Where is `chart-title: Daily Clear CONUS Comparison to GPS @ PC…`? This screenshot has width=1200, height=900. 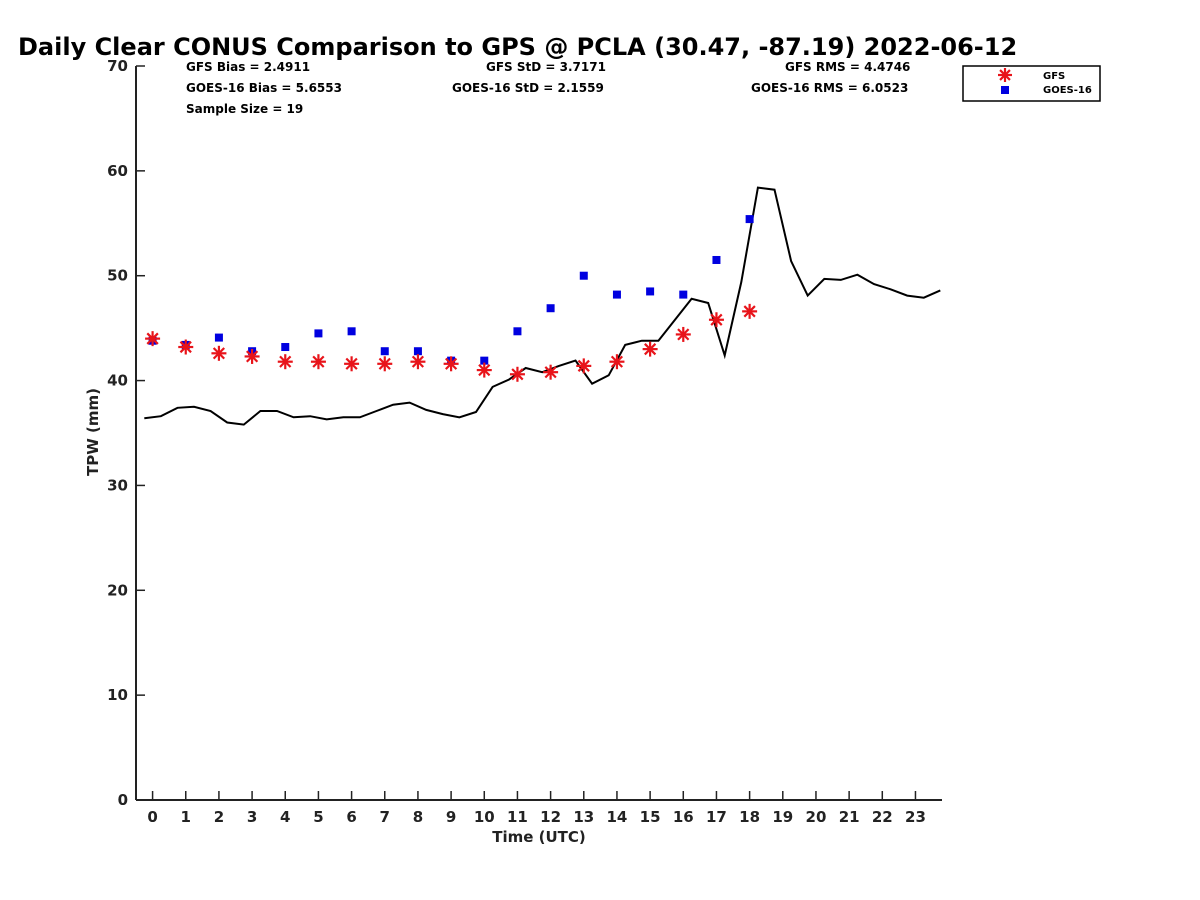
chart-title: Daily Clear CONUS Comparison to GPS @ PC… is located at coordinates (517, 47).